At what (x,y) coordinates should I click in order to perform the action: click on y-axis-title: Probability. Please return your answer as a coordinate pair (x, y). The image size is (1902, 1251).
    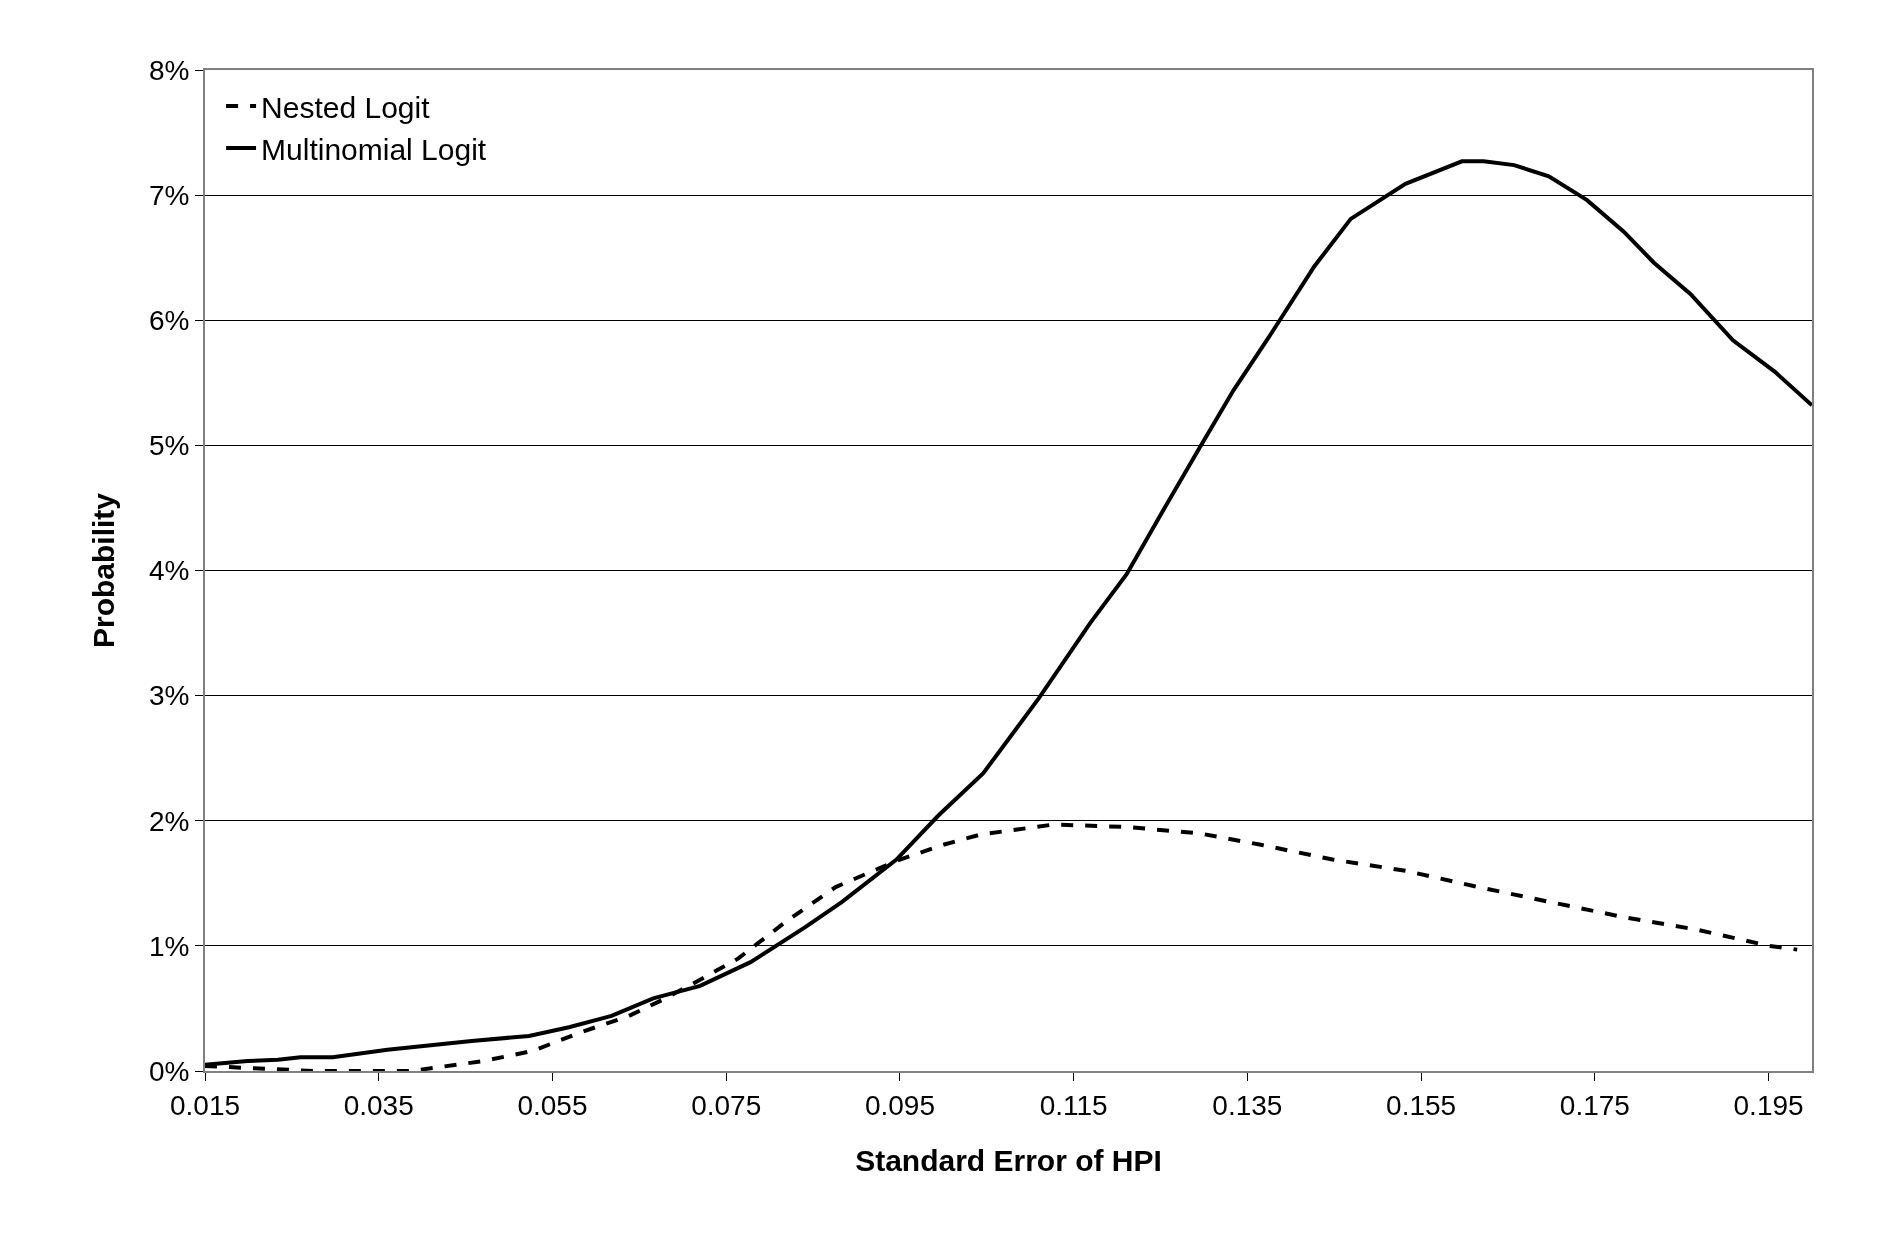
    Looking at the image, I should click on (104, 570).